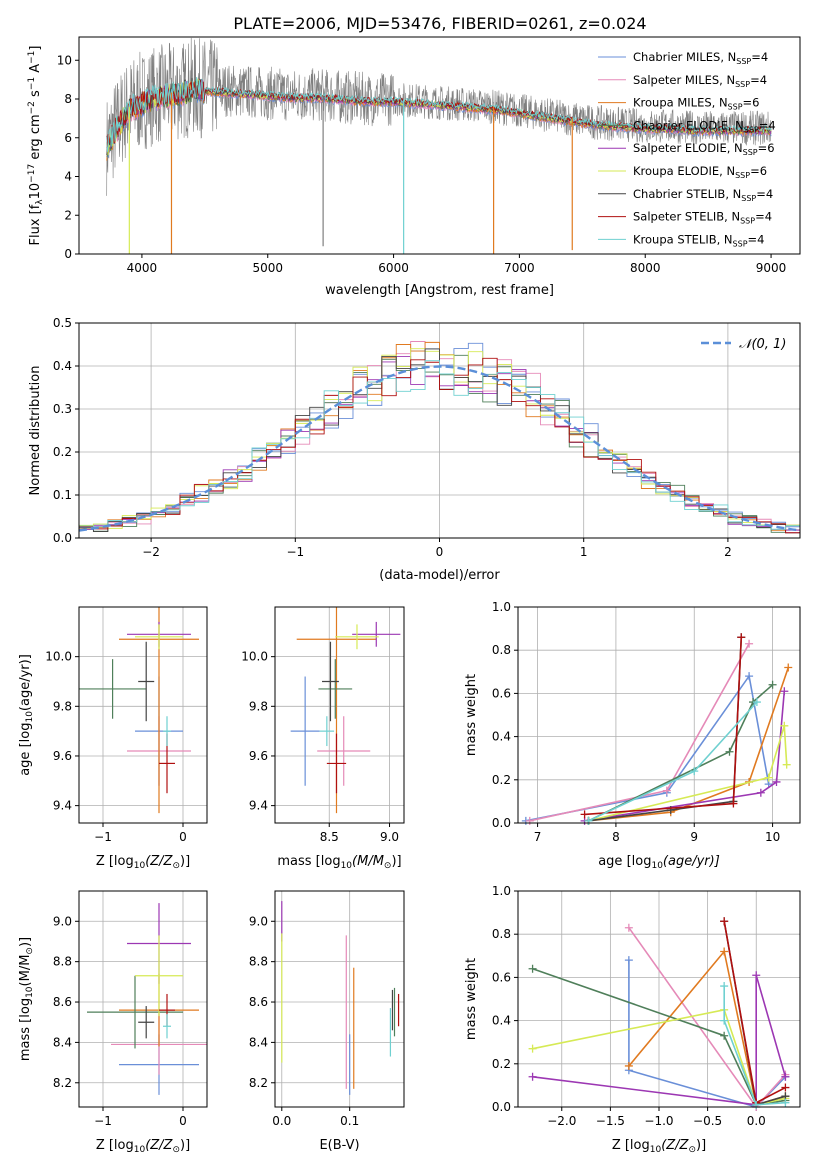 The height and width of the screenshot is (1170, 819). I want to click on legend-label-text: Kroupa ELODIE, N, so click(684, 171).